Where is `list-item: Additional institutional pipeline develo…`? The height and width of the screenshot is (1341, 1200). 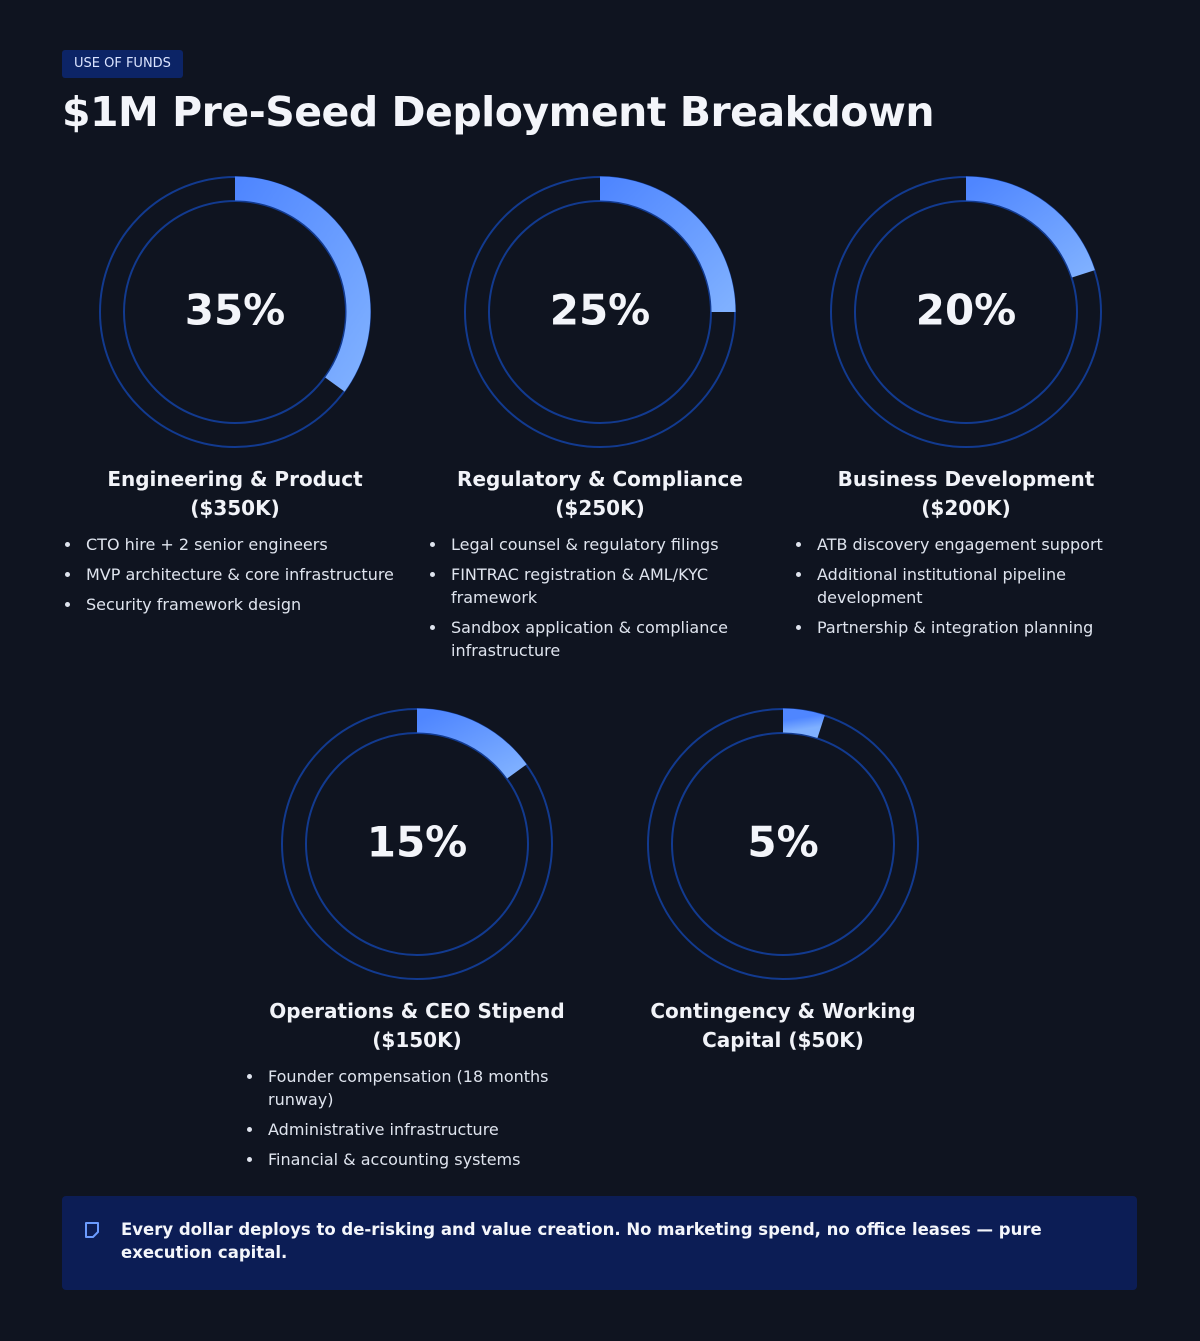
list-item: Additional institutional pipeline develo… is located at coordinates (977, 586).